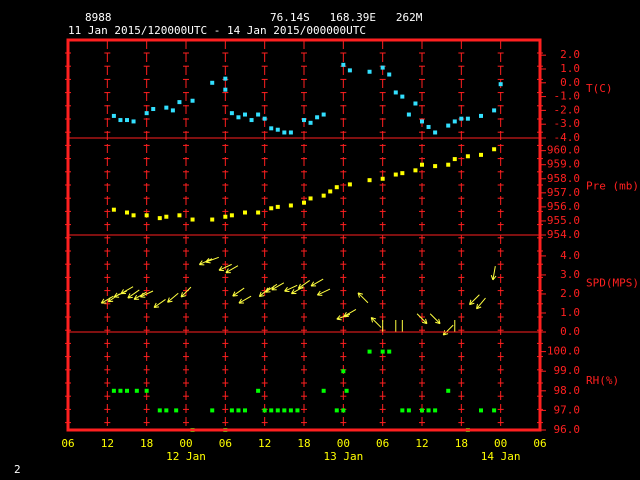 Image resolution: width=640 pixels, height=480 pixels. Describe the element at coordinates (599, 88) in the screenshot. I see `panel-label: T(C)` at that location.